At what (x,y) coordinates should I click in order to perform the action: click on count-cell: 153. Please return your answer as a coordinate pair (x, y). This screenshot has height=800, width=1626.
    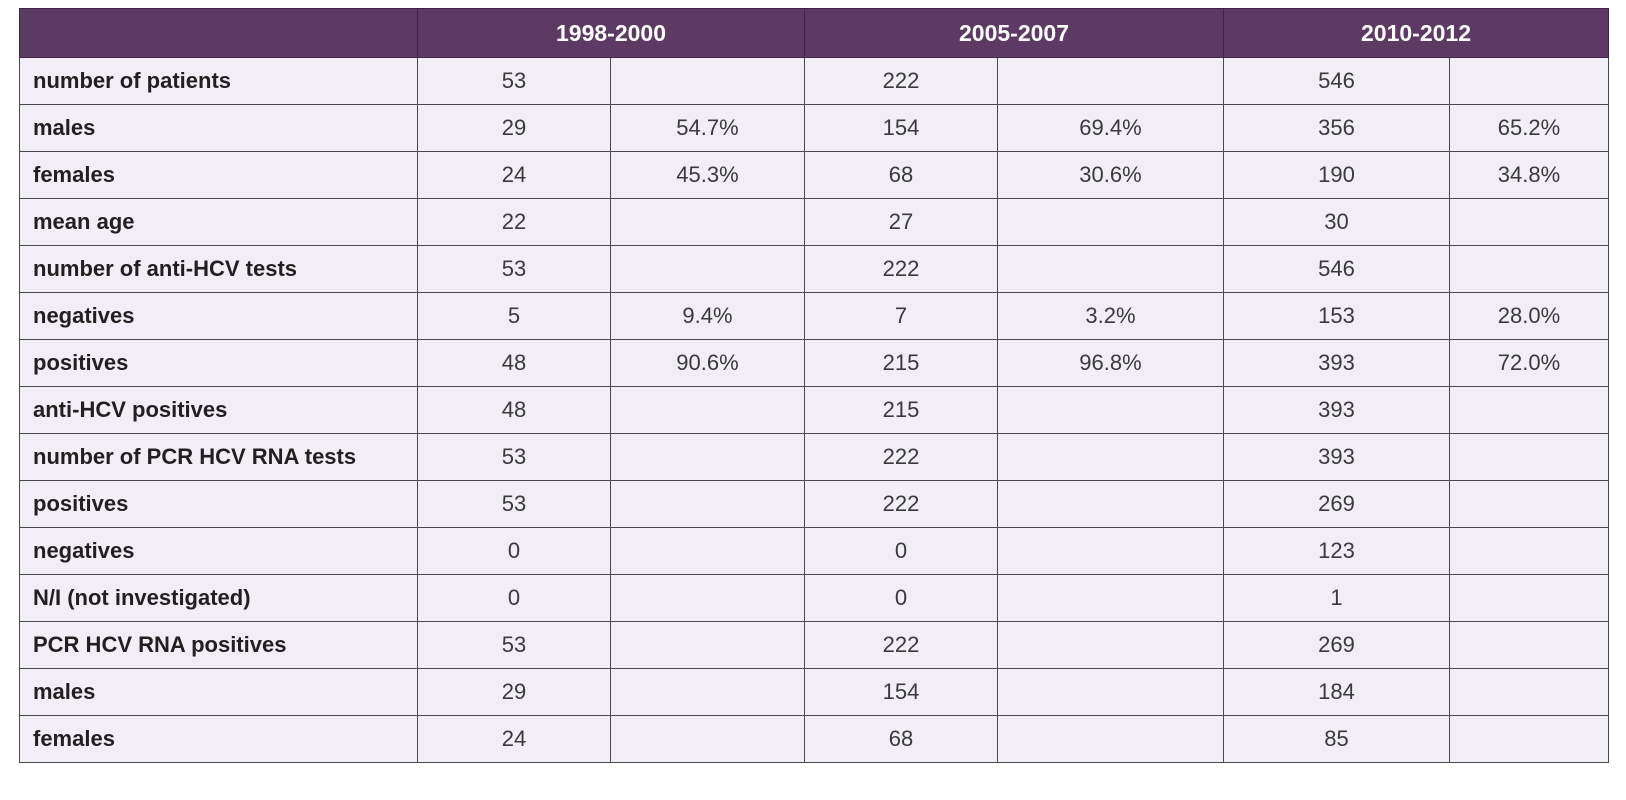
    Looking at the image, I should click on (1336, 316).